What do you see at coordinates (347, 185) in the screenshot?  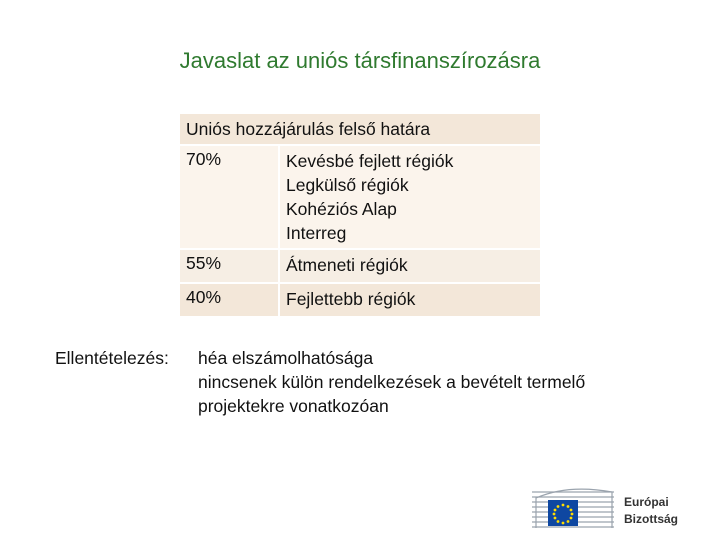 I see `region-item: Legkülső régiók` at bounding box center [347, 185].